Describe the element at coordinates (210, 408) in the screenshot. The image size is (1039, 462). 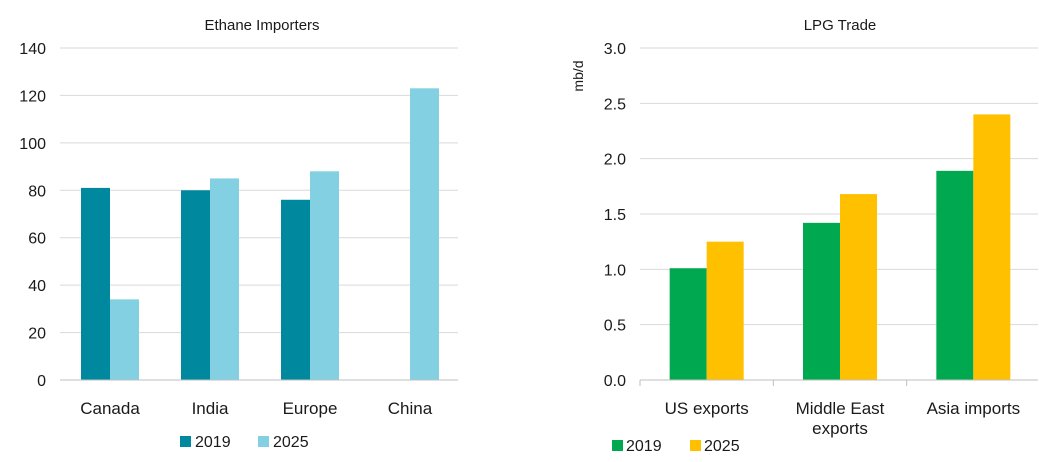
I see `category-label: India` at that location.